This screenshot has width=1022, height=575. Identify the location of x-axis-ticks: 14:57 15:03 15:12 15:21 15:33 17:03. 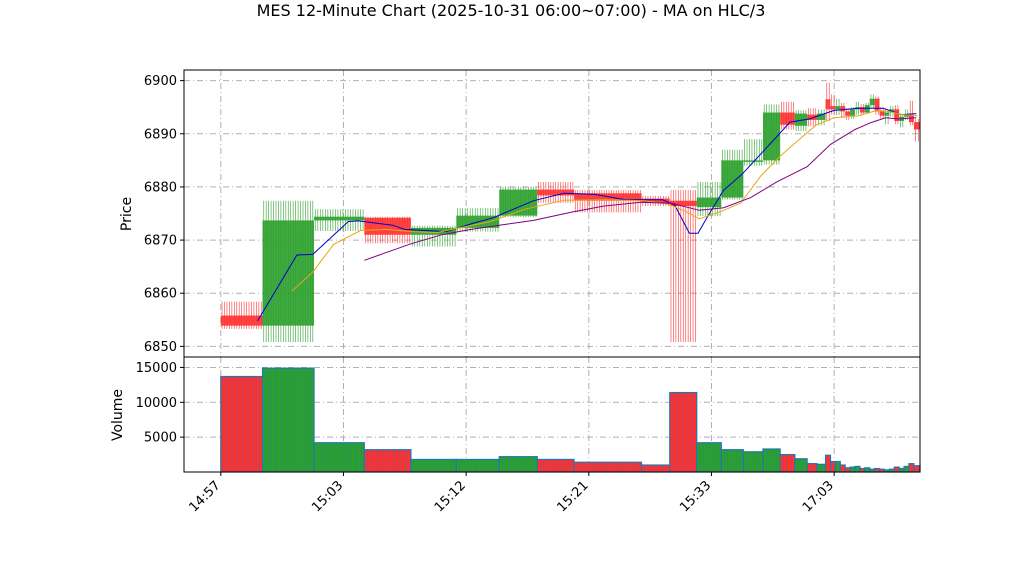
(512, 493).